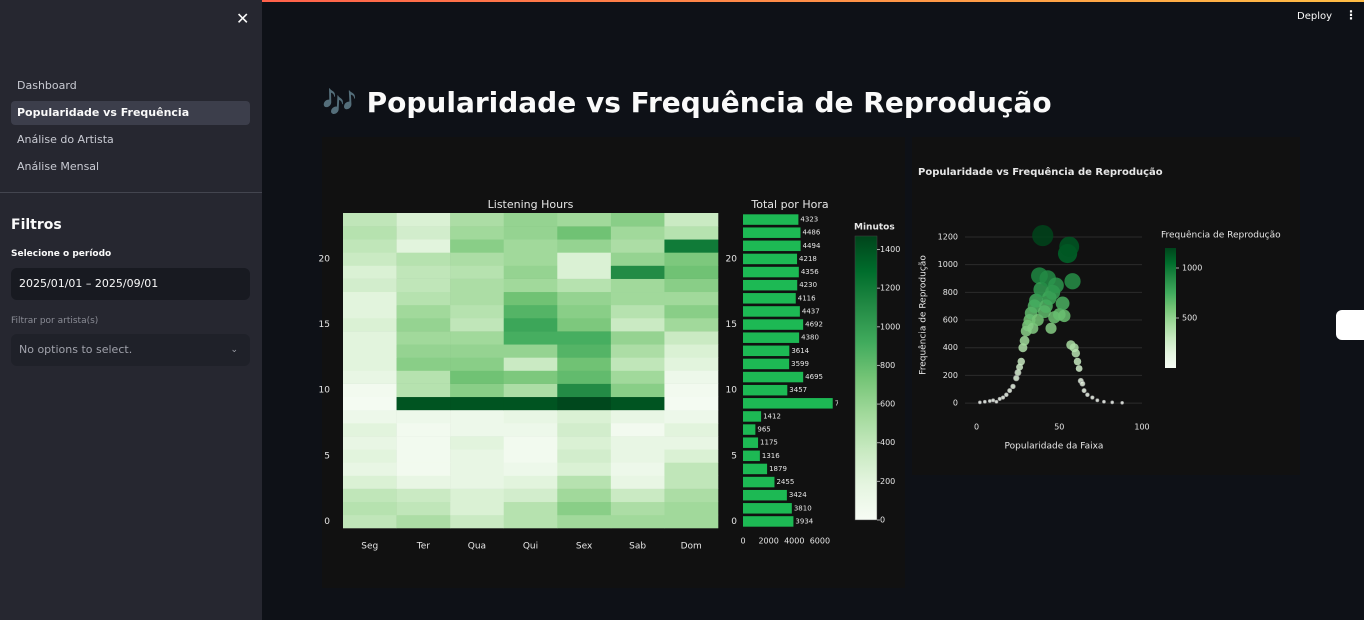 The height and width of the screenshot is (620, 1364). Describe the element at coordinates (423, 547) in the screenshot. I see `x-tick-label: Ter` at that location.